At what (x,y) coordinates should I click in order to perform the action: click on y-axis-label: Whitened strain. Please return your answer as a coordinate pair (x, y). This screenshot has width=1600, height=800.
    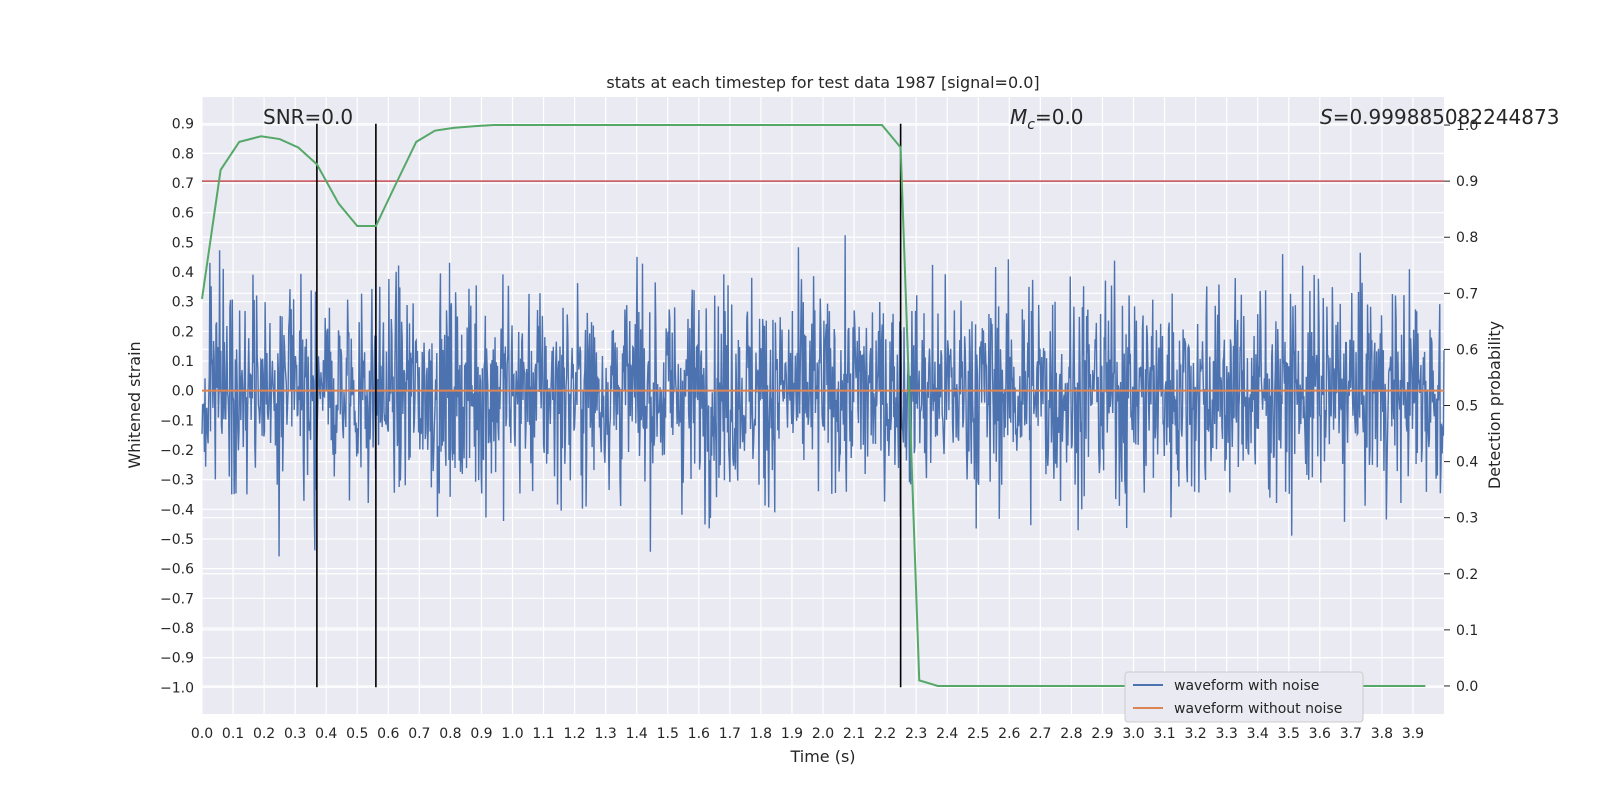
    Looking at the image, I should click on (134, 404).